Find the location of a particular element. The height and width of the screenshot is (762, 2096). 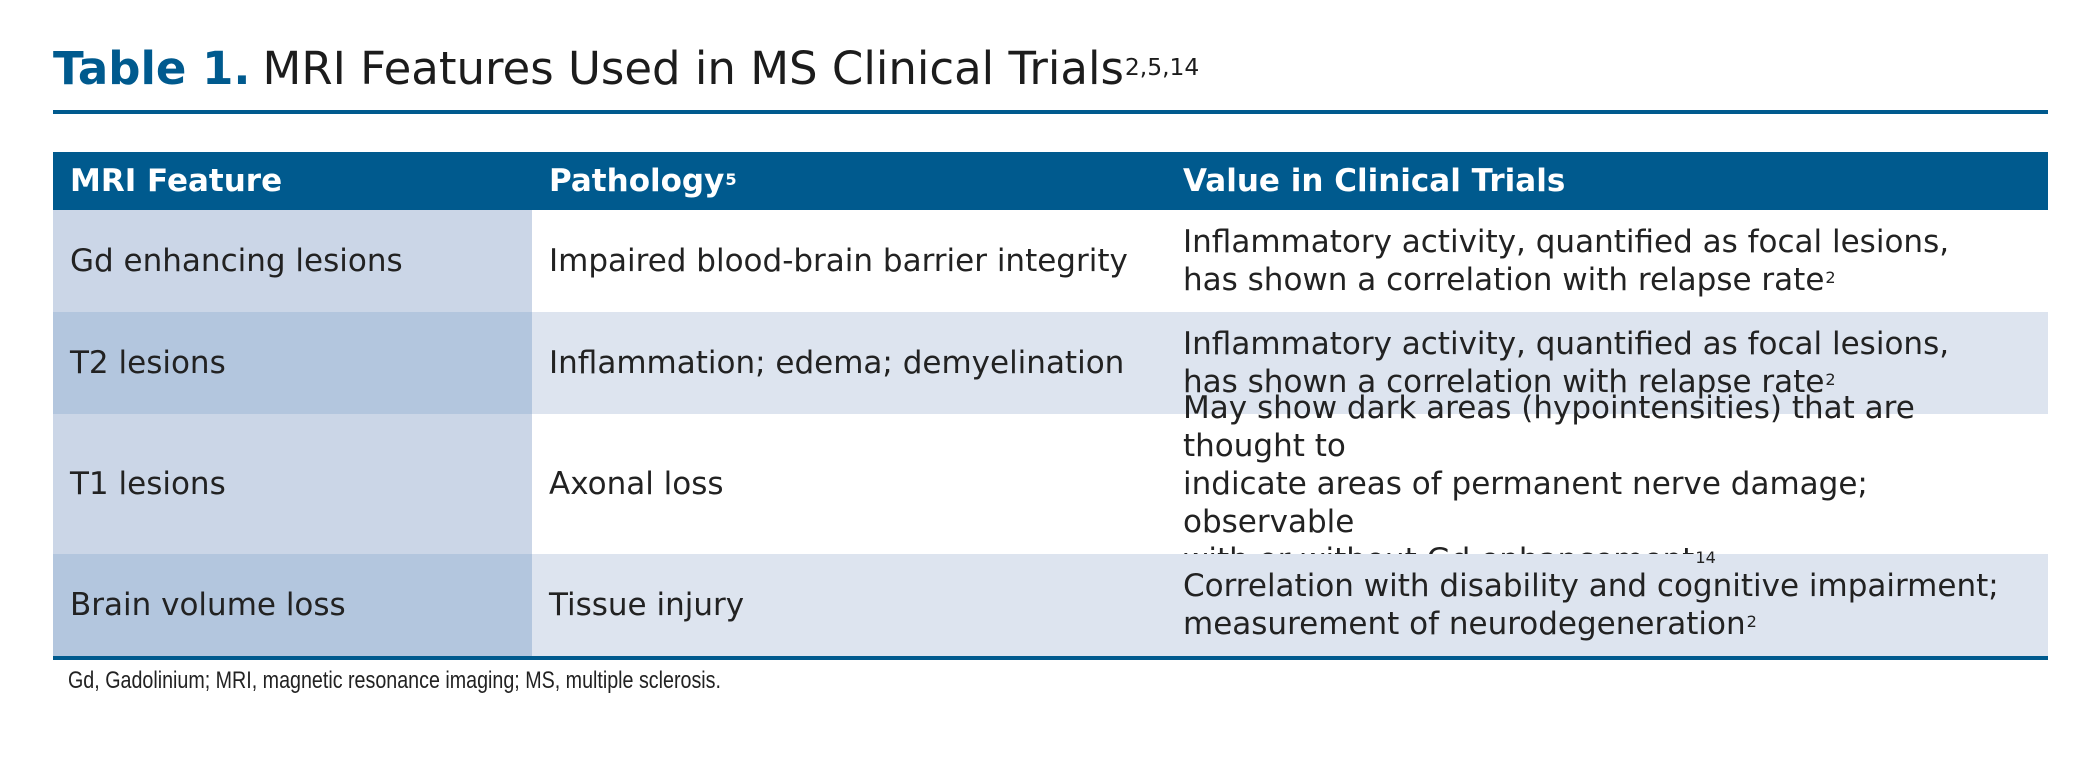

value-reference: 14 is located at coordinates (1705, 557).